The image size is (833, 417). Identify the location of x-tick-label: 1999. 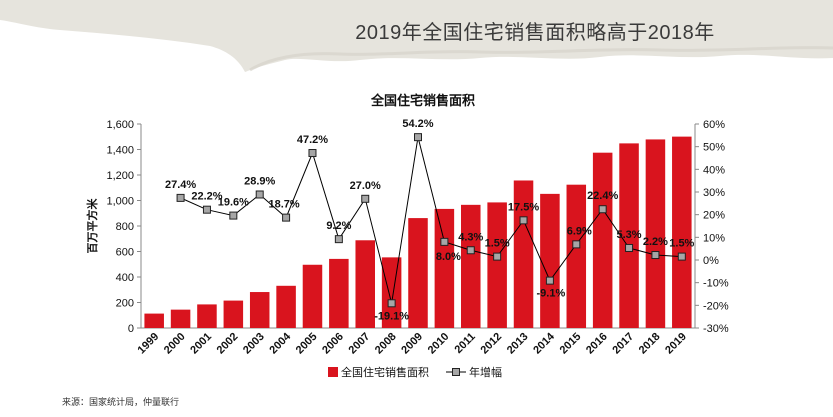
(149, 344).